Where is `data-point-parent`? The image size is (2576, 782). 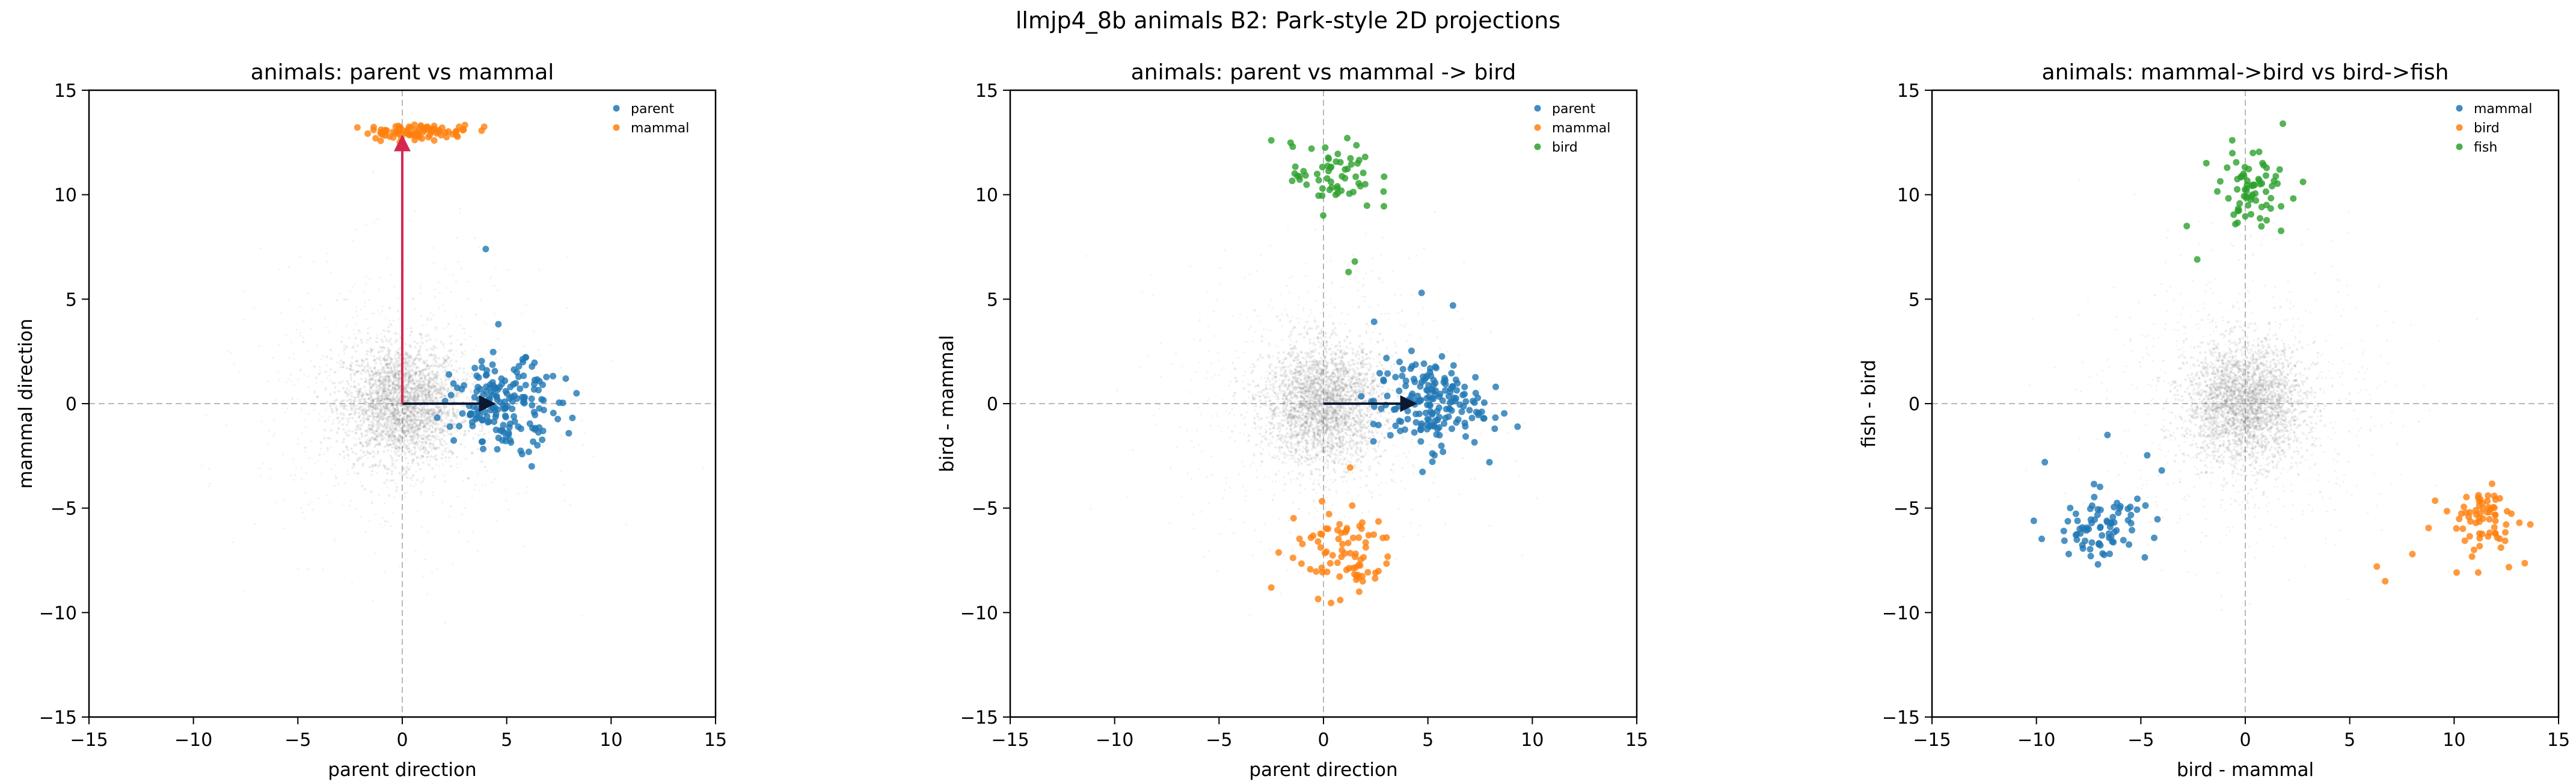
data-point-parent is located at coordinates (514, 421).